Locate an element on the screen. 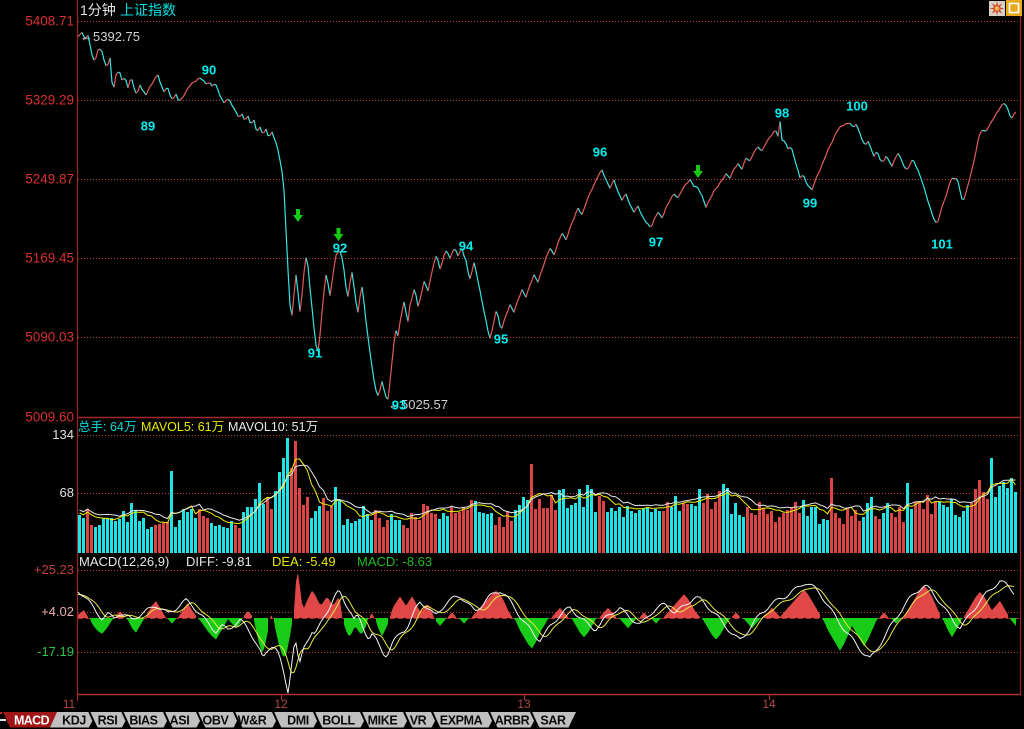 The width and height of the screenshot is (1024, 729). svg-text: -17.19 is located at coordinates (55, 651).